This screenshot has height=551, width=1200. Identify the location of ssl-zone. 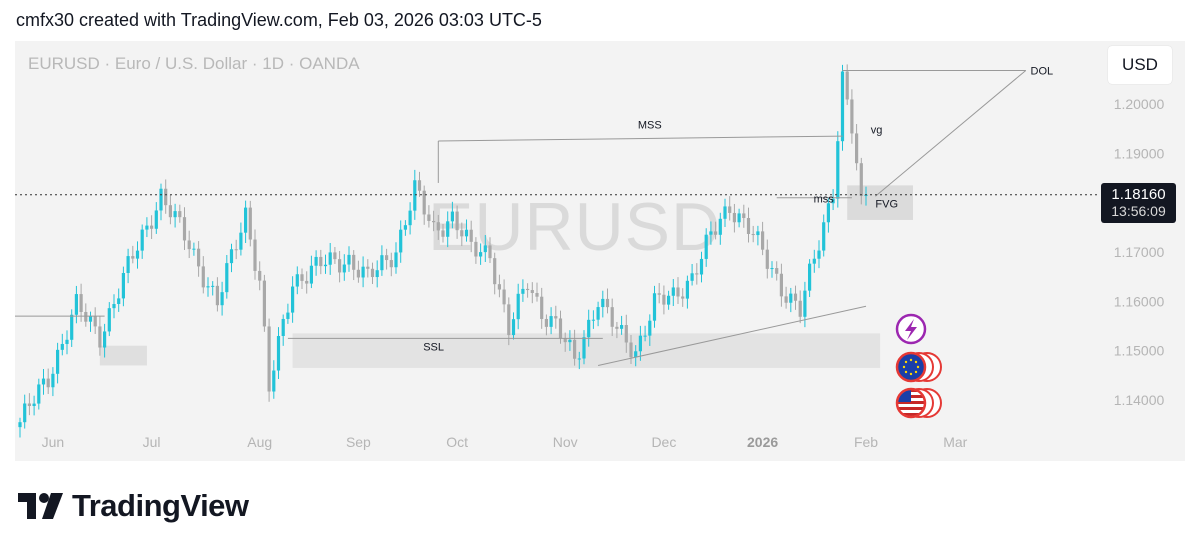
(586, 350).